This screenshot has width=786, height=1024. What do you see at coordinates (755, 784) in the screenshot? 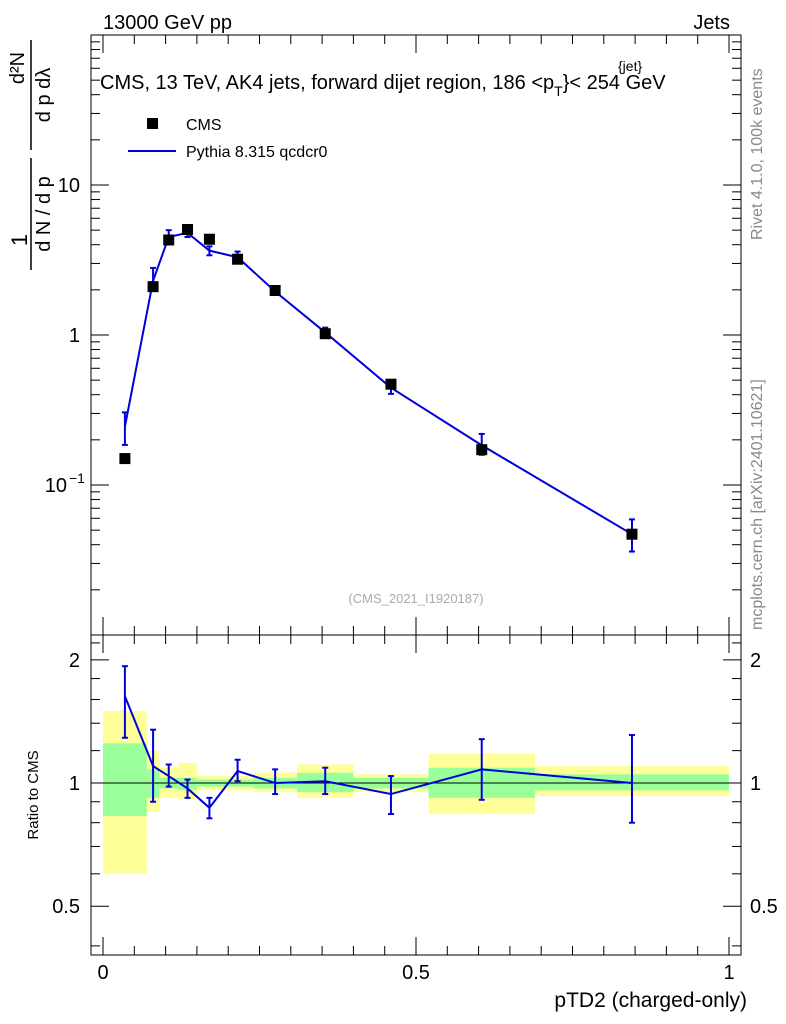
I see `ratio-y-tick-label-right: 1` at bounding box center [755, 784].